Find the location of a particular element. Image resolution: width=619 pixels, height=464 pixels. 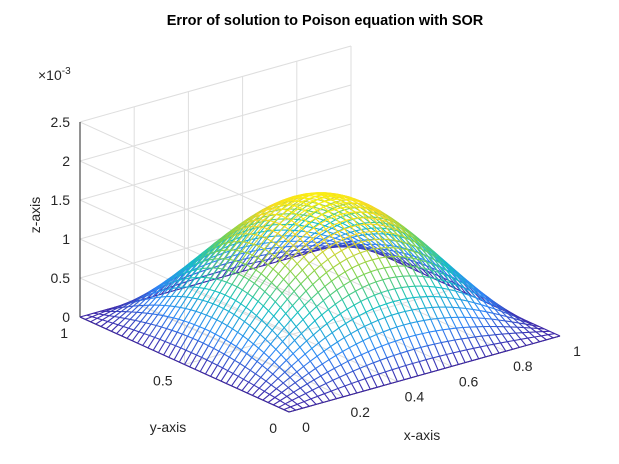

y-tick-label: 1 is located at coordinates (64, 333).